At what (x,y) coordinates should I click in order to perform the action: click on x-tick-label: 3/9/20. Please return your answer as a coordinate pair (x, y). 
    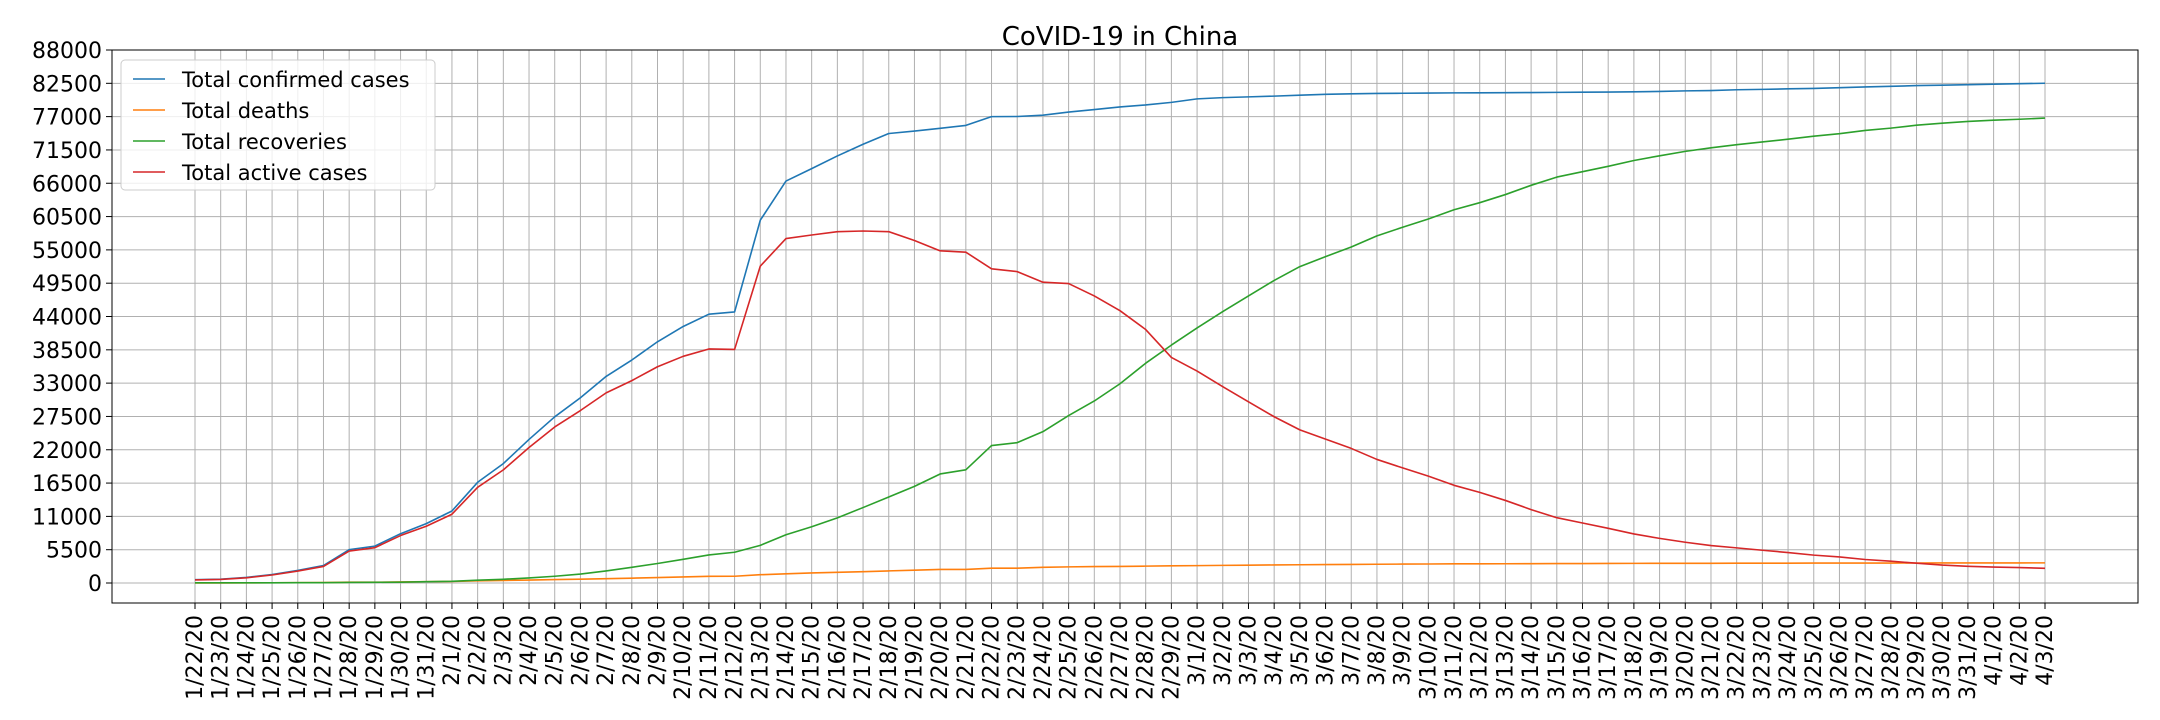
    Looking at the image, I should click on (1403, 650).